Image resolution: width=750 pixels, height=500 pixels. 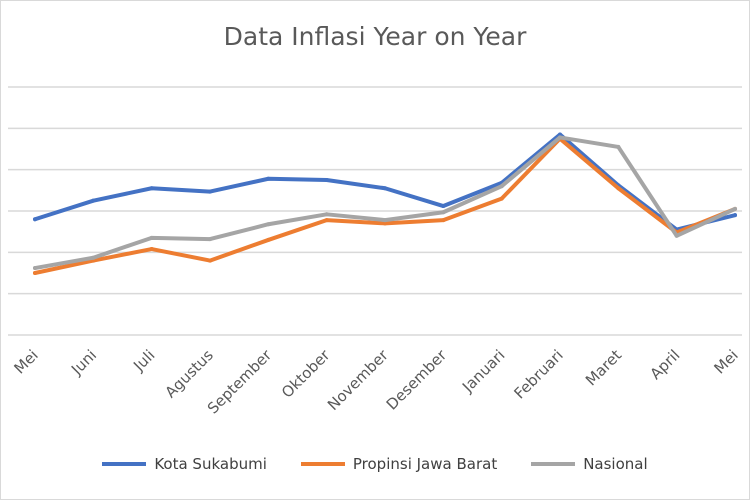 I want to click on x-tick-label: Juli, so click(x=143, y=360).